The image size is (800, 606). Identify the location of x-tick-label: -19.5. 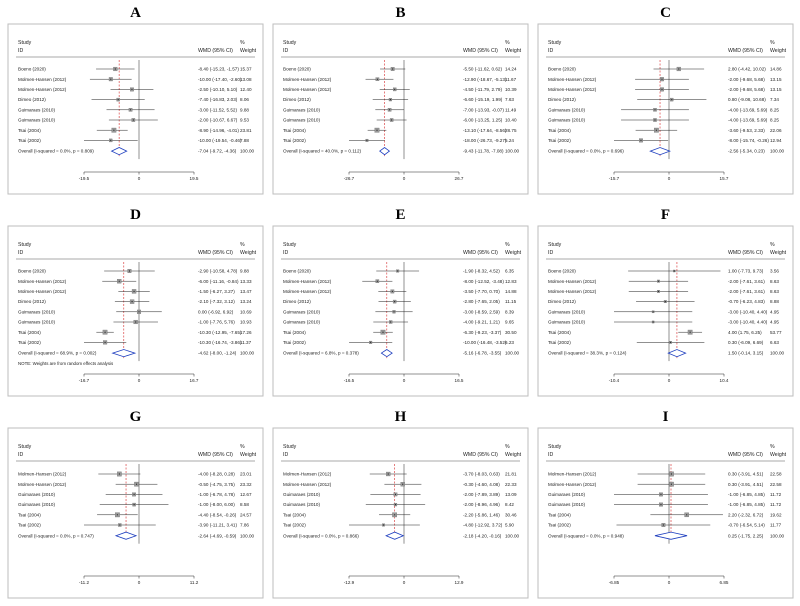
(84, 178).